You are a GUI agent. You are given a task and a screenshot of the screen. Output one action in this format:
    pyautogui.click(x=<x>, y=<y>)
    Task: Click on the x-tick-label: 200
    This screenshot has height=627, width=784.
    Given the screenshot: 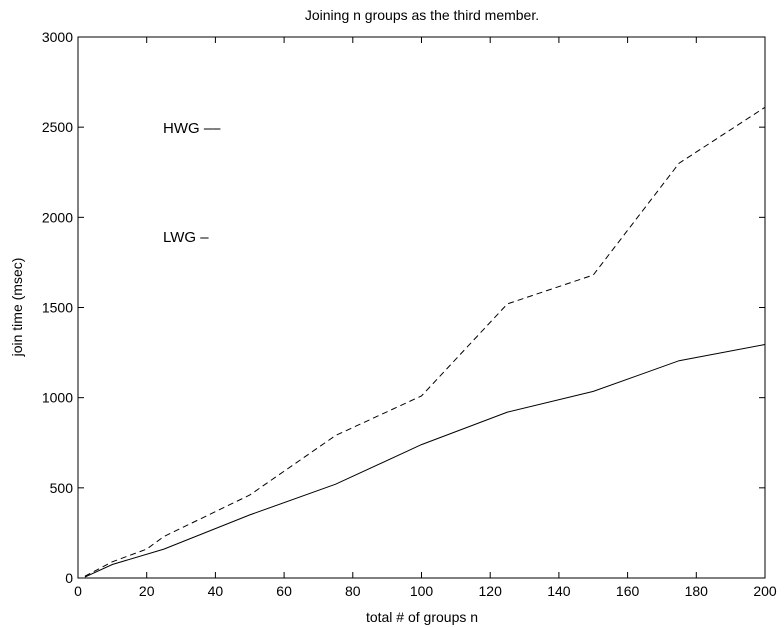 What is the action you would take?
    pyautogui.click(x=765, y=591)
    